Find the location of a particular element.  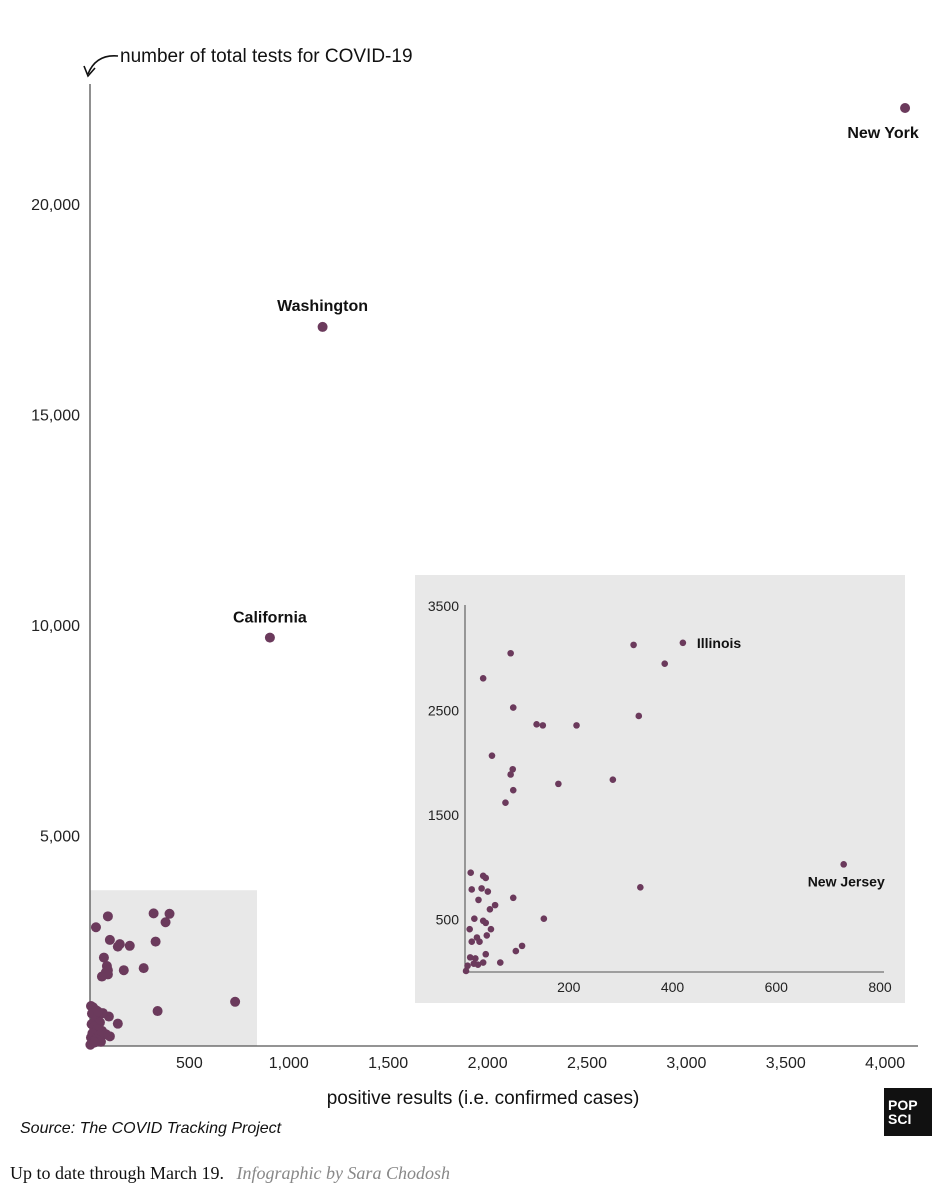

date-note: Up to date through March 19. is located at coordinates (117, 1173).